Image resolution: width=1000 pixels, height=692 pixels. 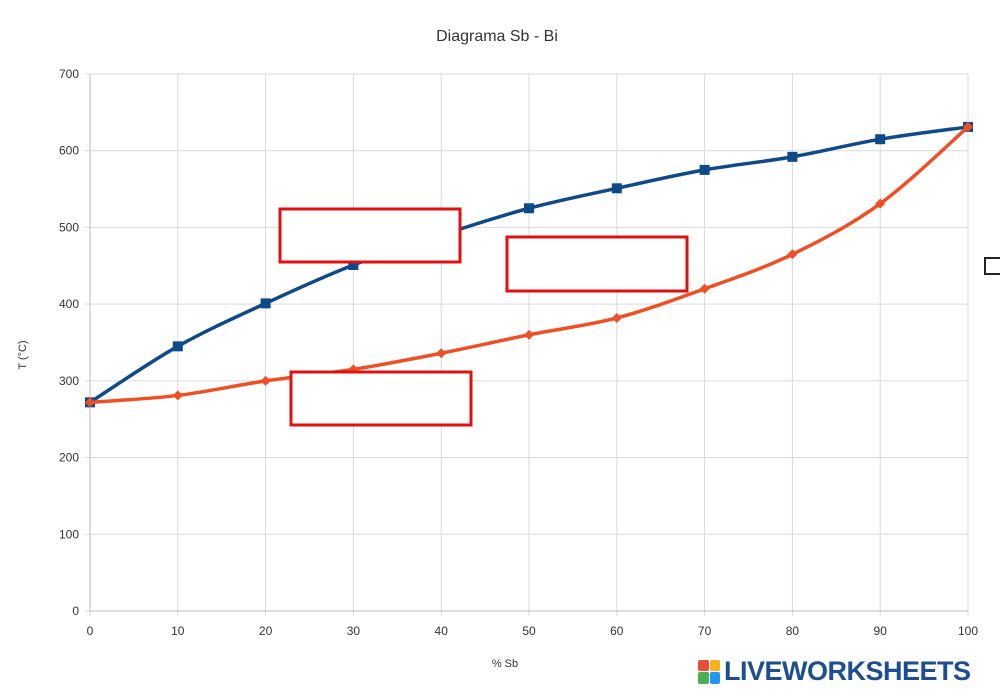 What do you see at coordinates (709, 671) in the screenshot?
I see `logo-badge-icon` at bounding box center [709, 671].